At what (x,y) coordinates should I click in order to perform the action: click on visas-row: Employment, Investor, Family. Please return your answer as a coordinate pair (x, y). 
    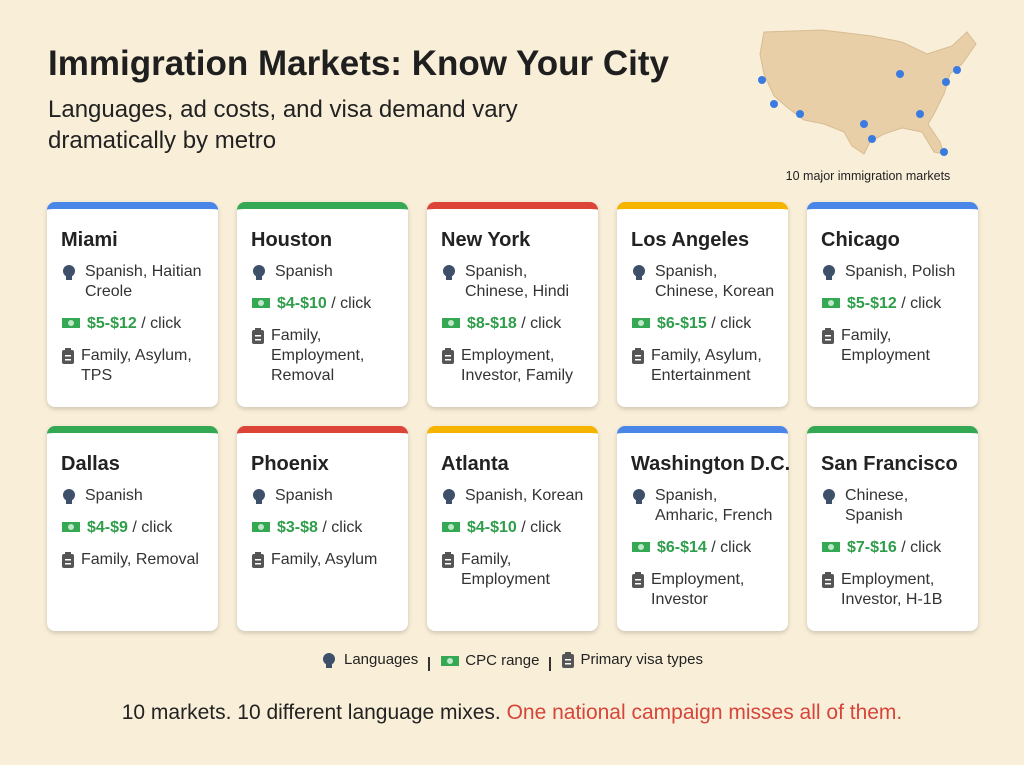
    Looking at the image, I should click on (513, 366).